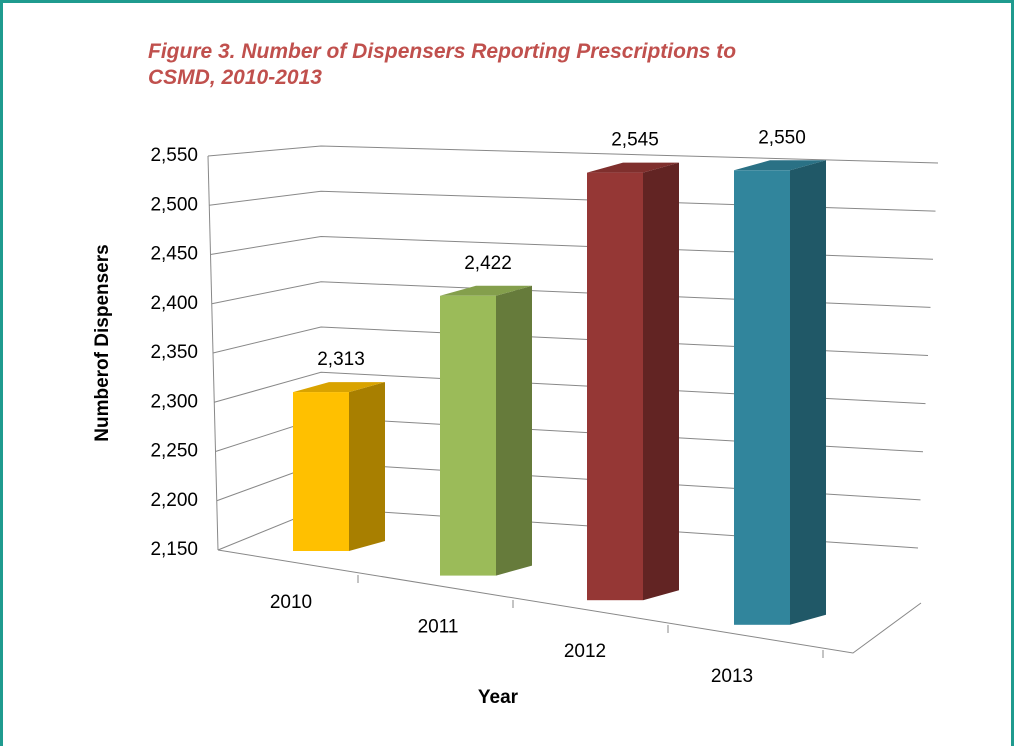  Describe the element at coordinates (174, 155) in the screenshot. I see `y-tick-label: 2,550` at that location.